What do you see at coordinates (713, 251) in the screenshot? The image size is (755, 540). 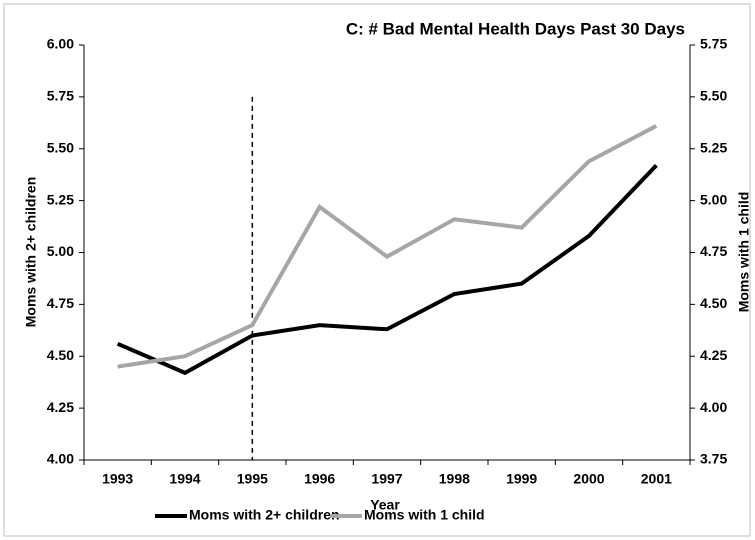 I see `y2-tick-label: 4.75` at bounding box center [713, 251].